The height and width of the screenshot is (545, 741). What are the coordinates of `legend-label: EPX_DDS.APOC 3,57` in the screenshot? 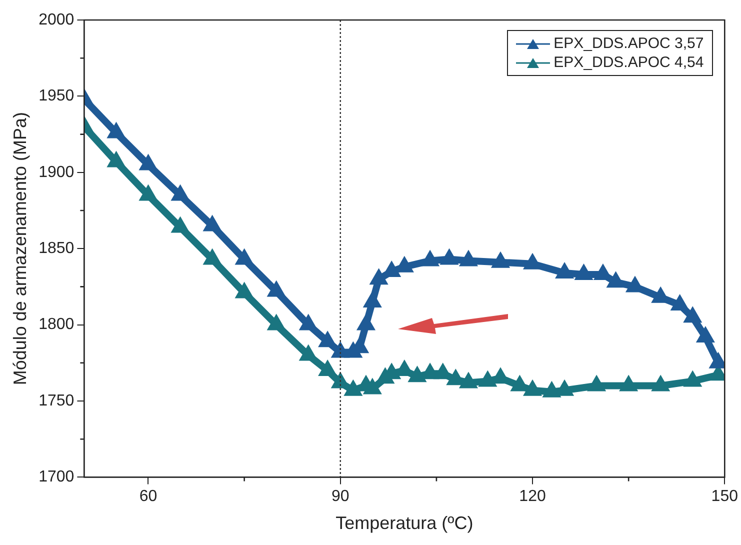 It's located at (629, 43).